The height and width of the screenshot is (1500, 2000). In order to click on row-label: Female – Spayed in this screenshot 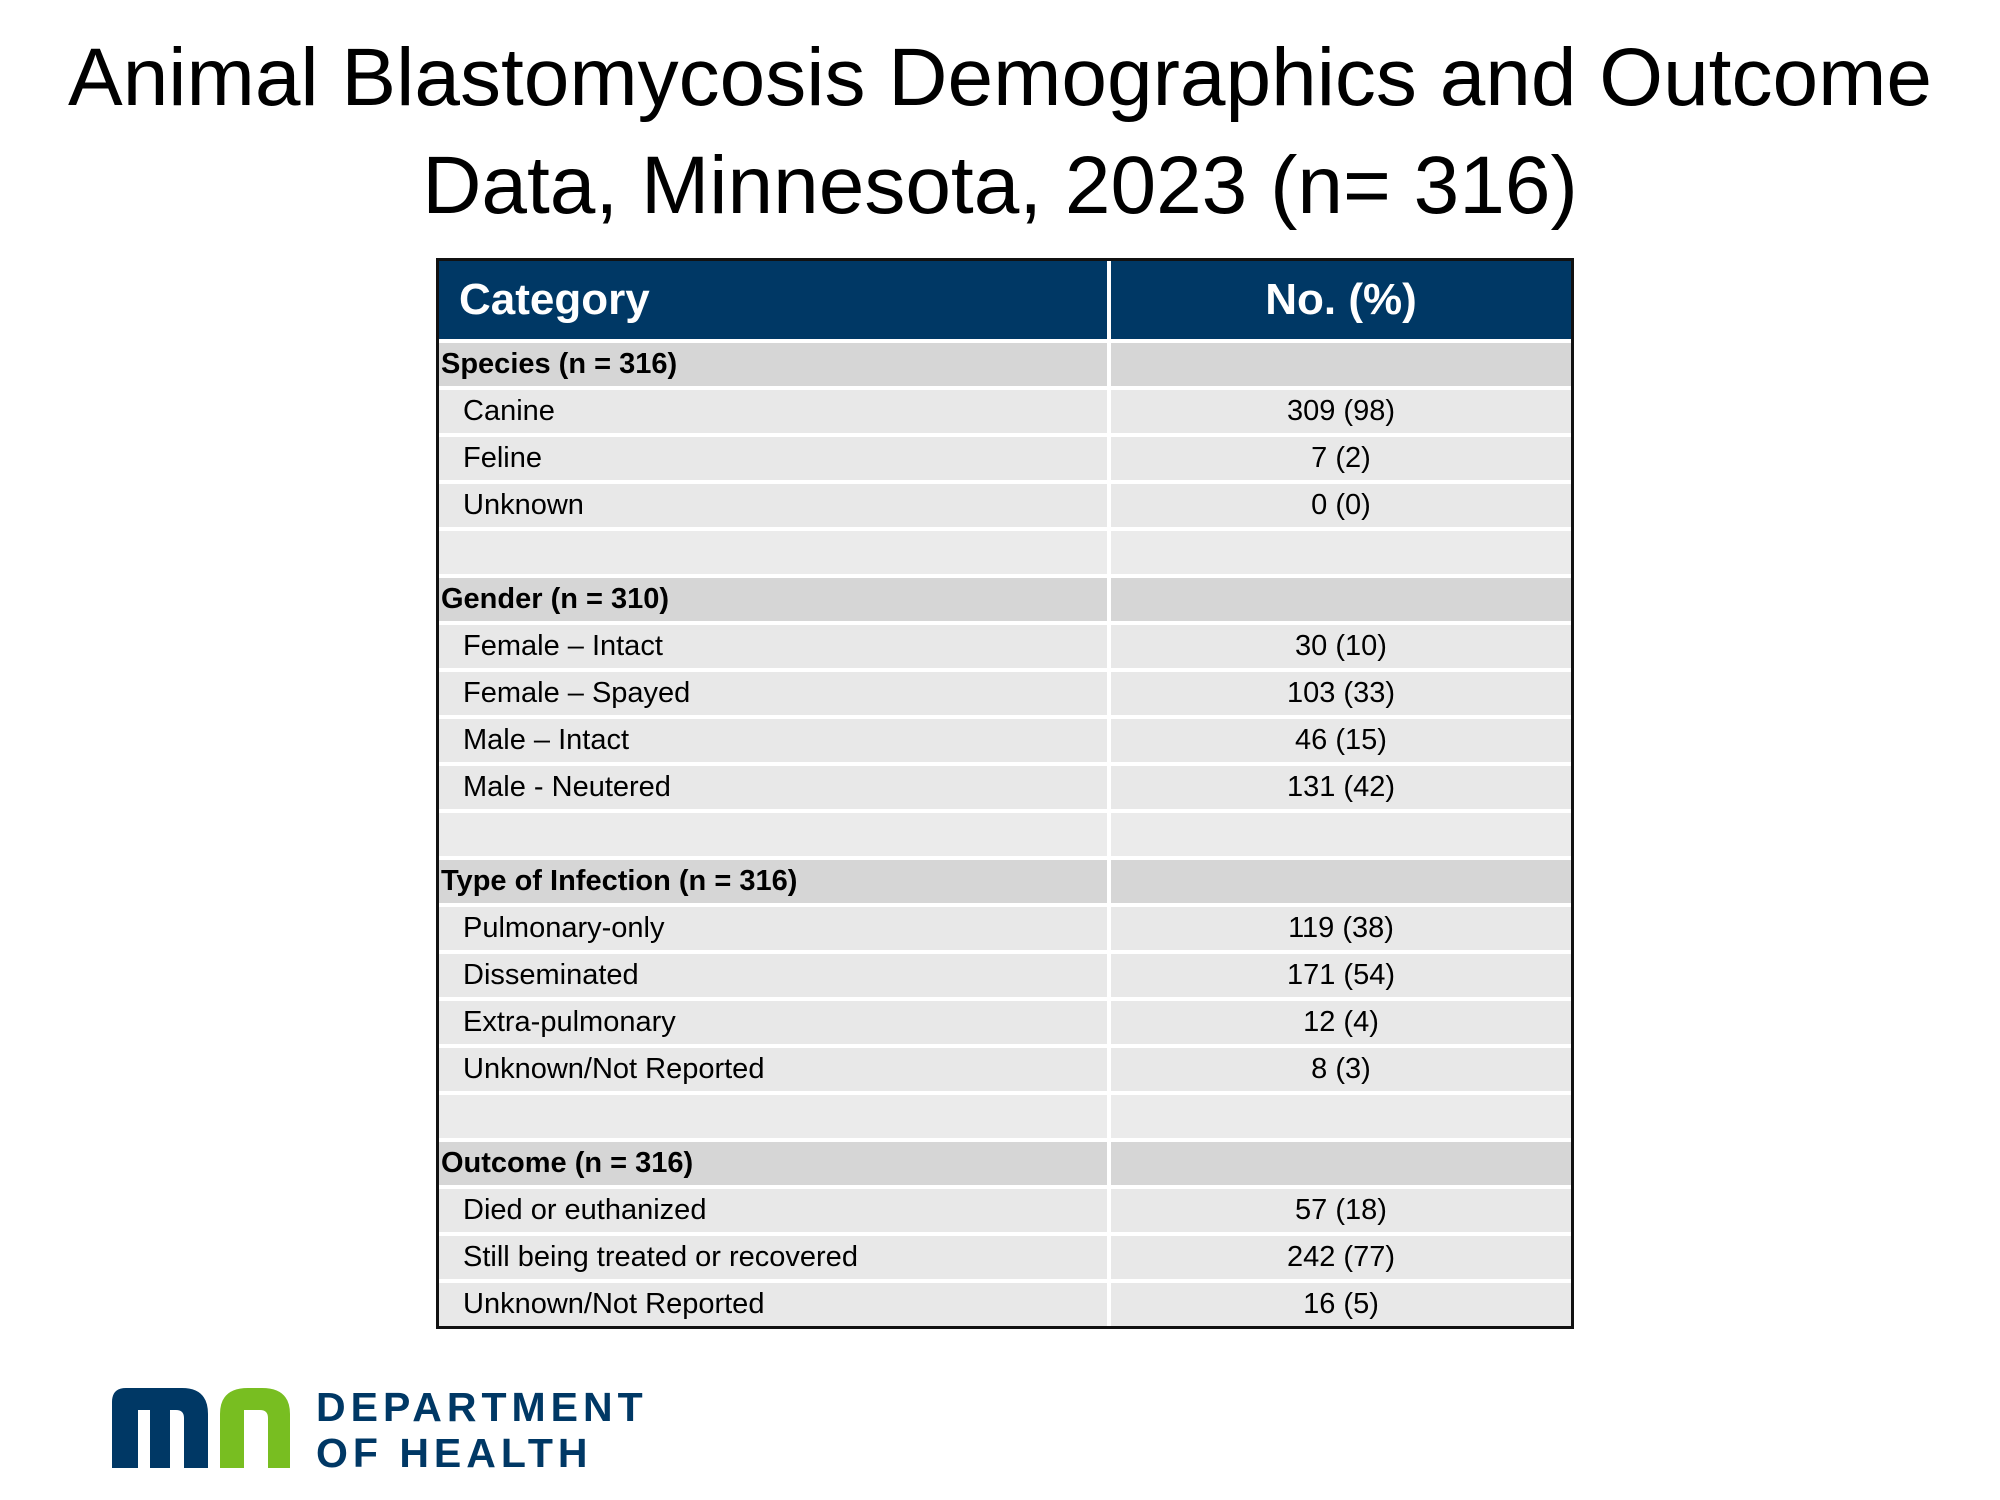, I will do `click(775, 694)`.